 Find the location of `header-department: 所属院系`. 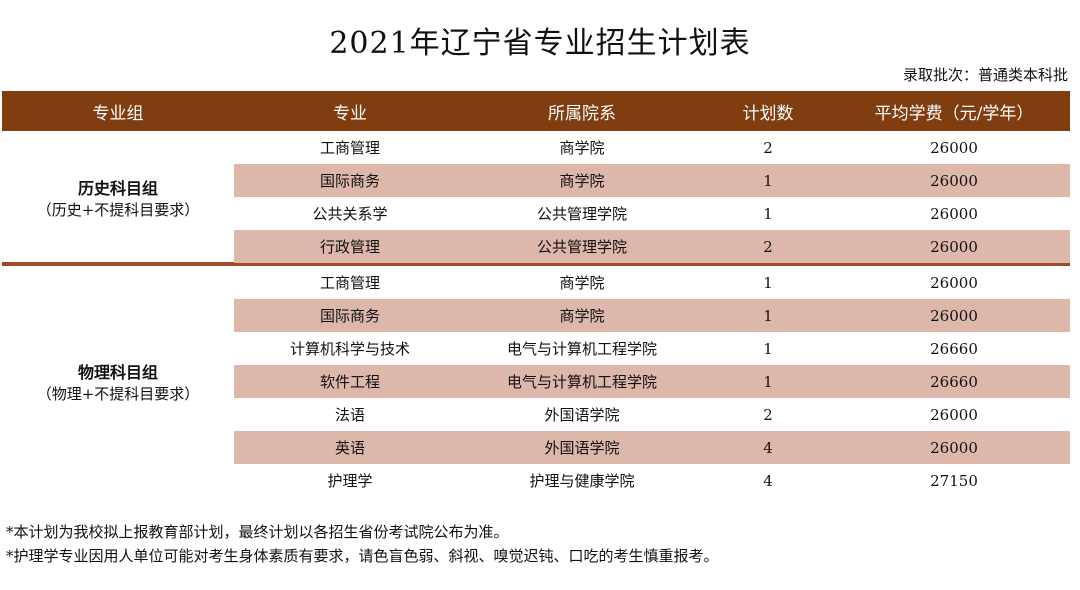

header-department: 所属院系 is located at coordinates (582, 113).